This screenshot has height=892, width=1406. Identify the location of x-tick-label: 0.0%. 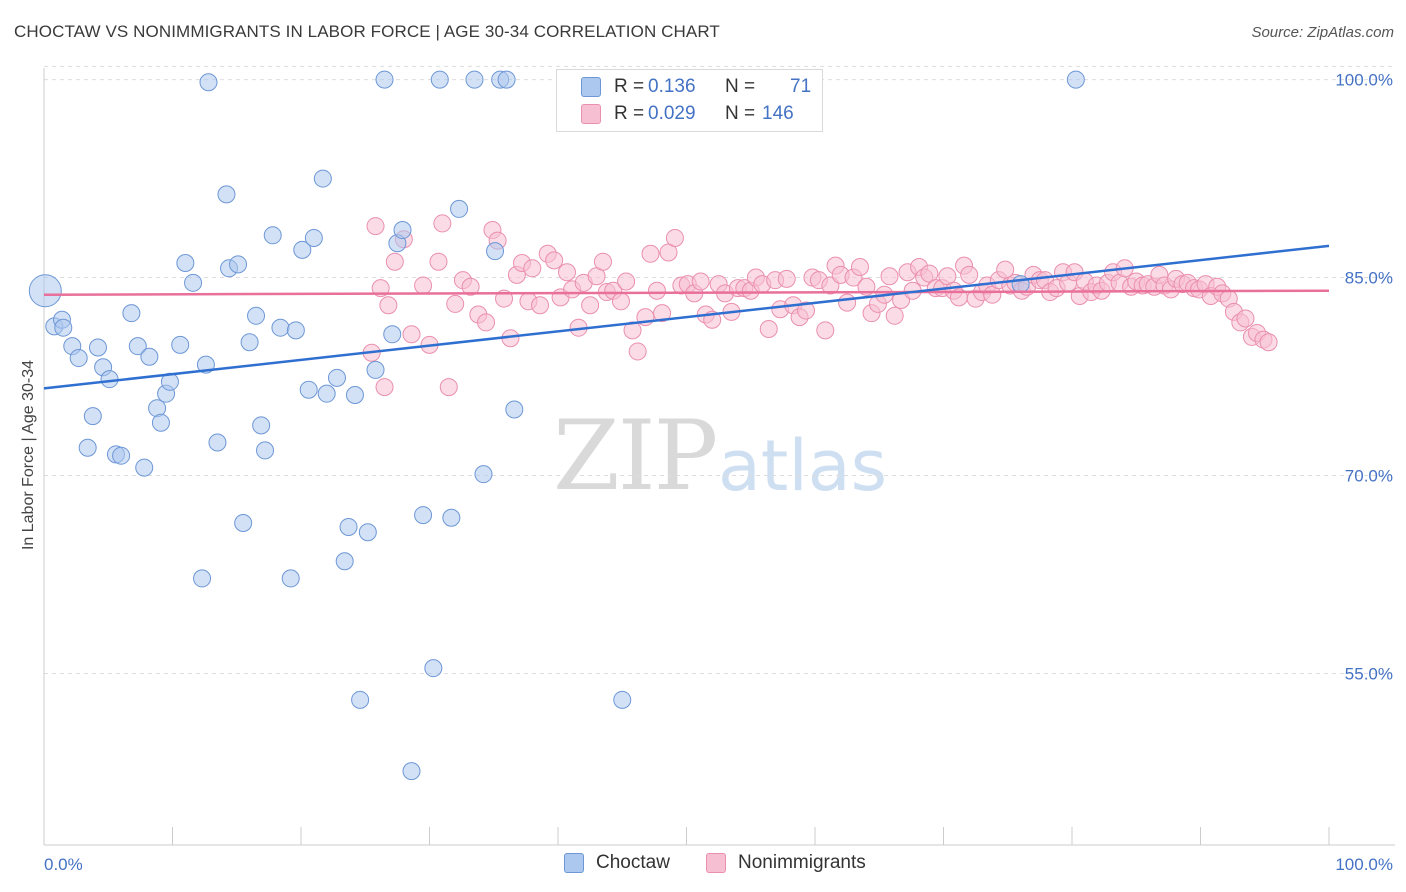
(63, 864).